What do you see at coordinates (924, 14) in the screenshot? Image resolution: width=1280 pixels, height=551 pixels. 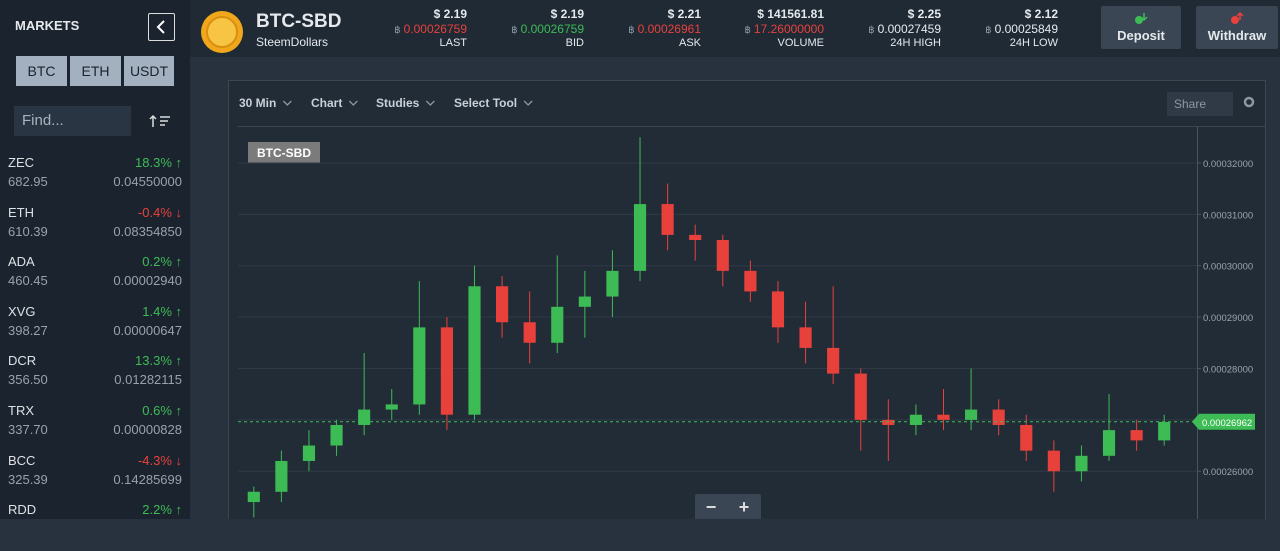 I see `stat-usd: $ 2.25` at bounding box center [924, 14].